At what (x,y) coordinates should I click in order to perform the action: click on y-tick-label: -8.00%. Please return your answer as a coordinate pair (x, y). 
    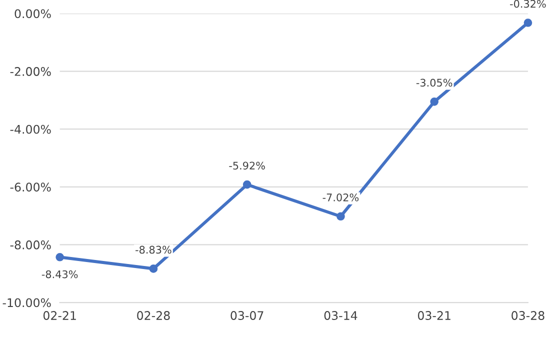
    Looking at the image, I should click on (30, 245).